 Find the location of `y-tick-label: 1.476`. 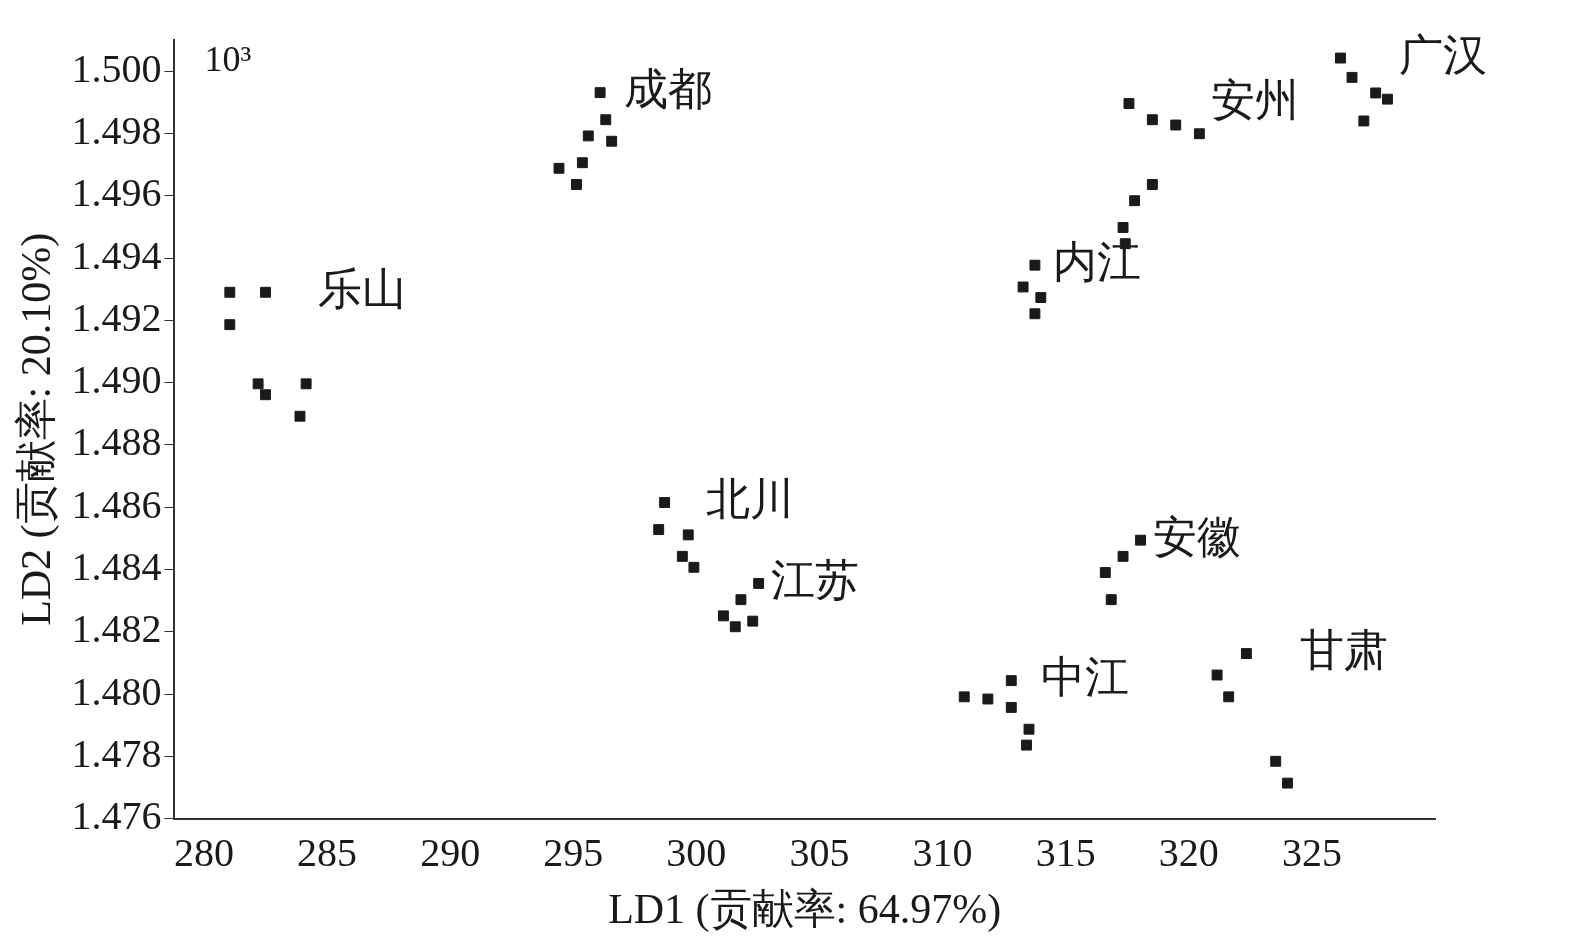

y-tick-label: 1.476 is located at coordinates (116, 816).